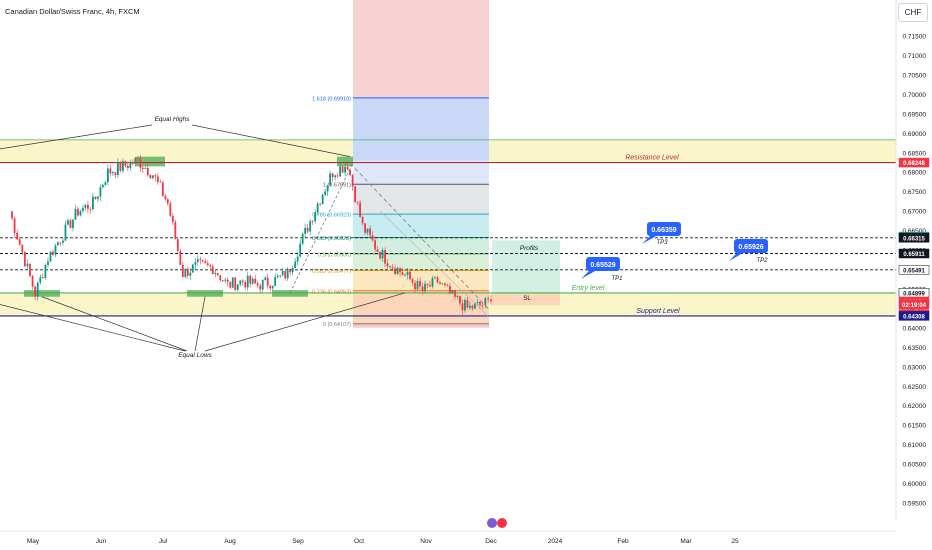 The height and width of the screenshot is (550, 932). I want to click on profits-label: Profits, so click(529, 248).